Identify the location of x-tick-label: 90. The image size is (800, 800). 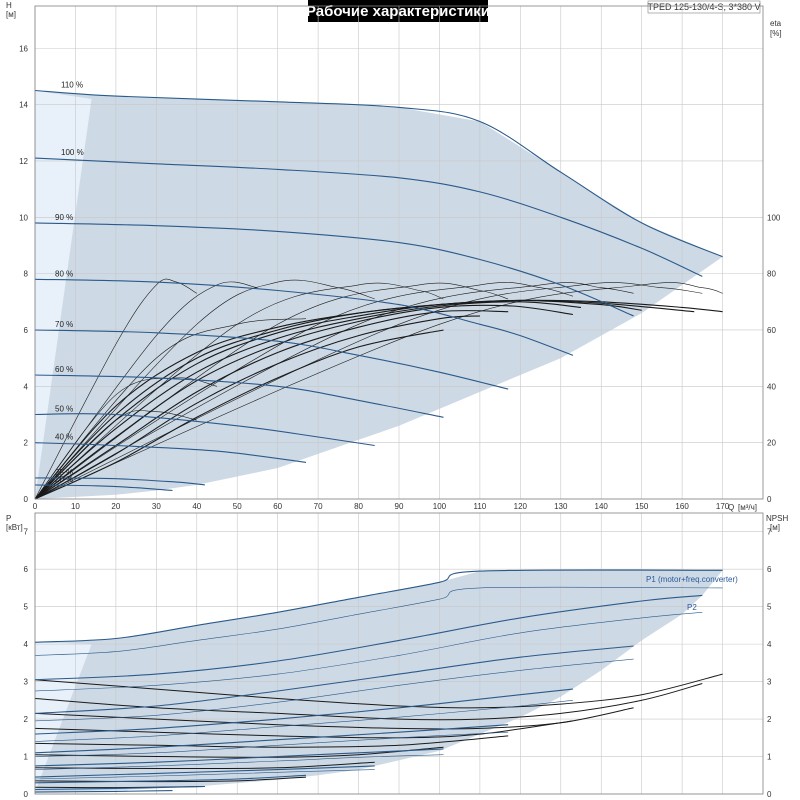
(399, 506).